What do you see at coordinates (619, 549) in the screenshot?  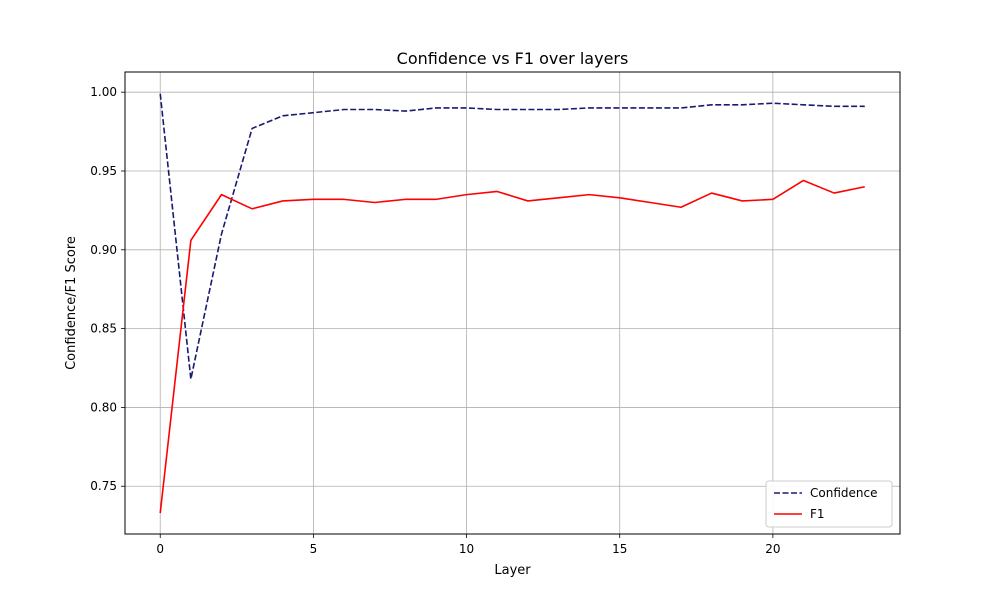 I see `x-tick-label: 15` at bounding box center [619, 549].